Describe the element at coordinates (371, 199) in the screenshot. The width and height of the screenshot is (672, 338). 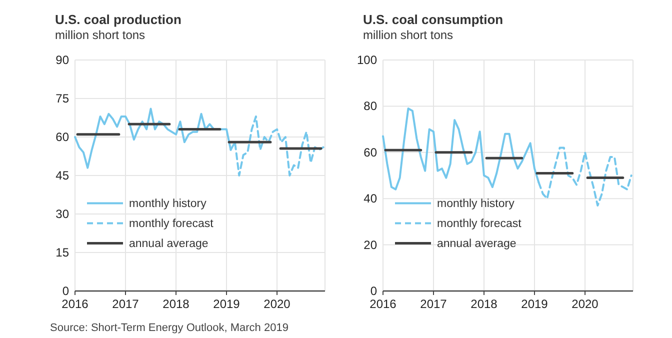
I see `y-tick-label: 40` at that location.